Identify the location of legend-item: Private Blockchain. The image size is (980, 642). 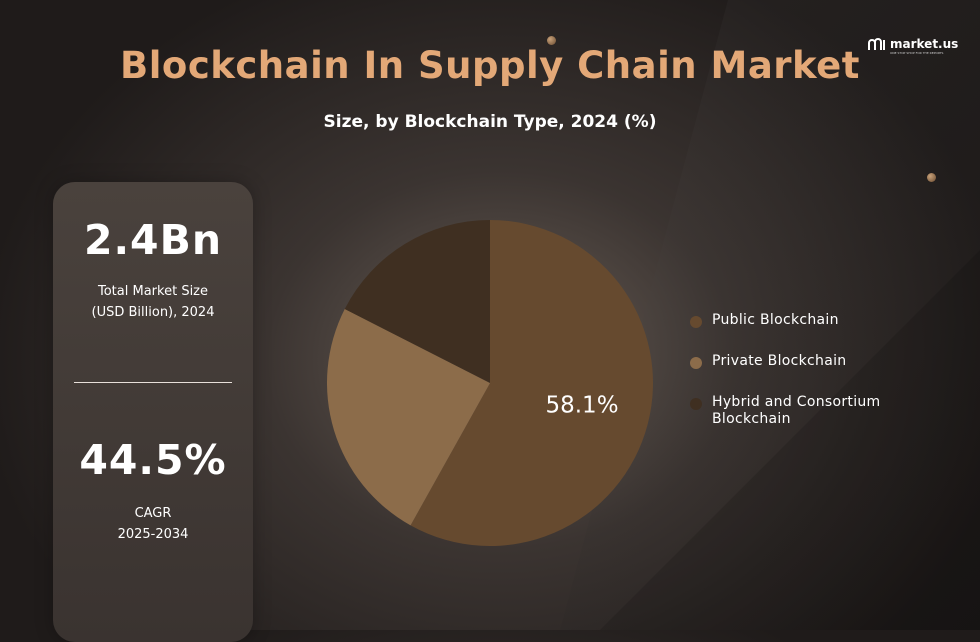
(801, 361).